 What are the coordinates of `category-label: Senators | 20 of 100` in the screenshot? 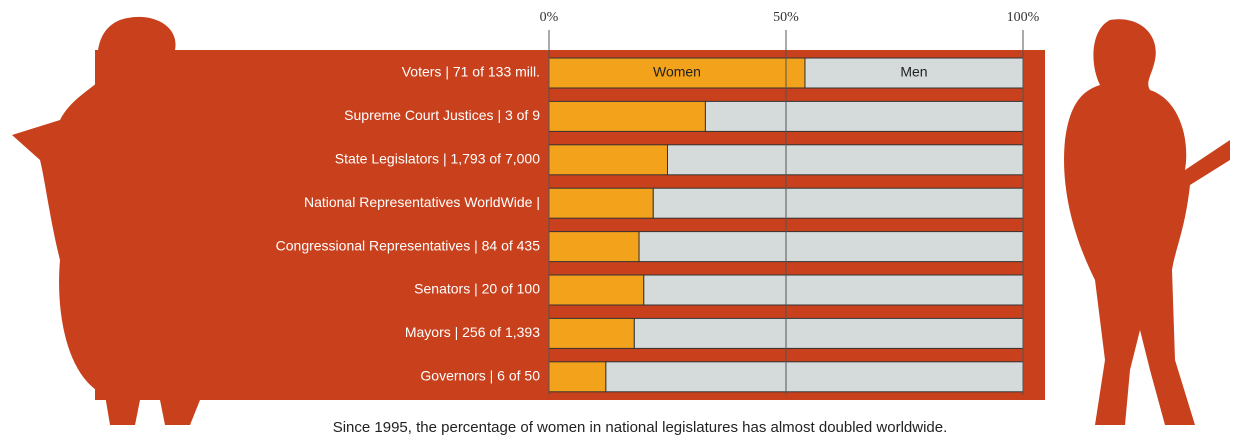 It's located at (477, 289).